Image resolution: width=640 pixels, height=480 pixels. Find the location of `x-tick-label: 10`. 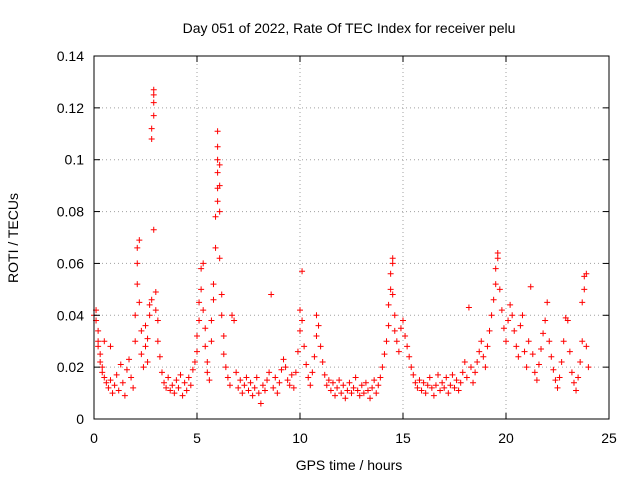

x-tick-label: 10 is located at coordinates (300, 438).